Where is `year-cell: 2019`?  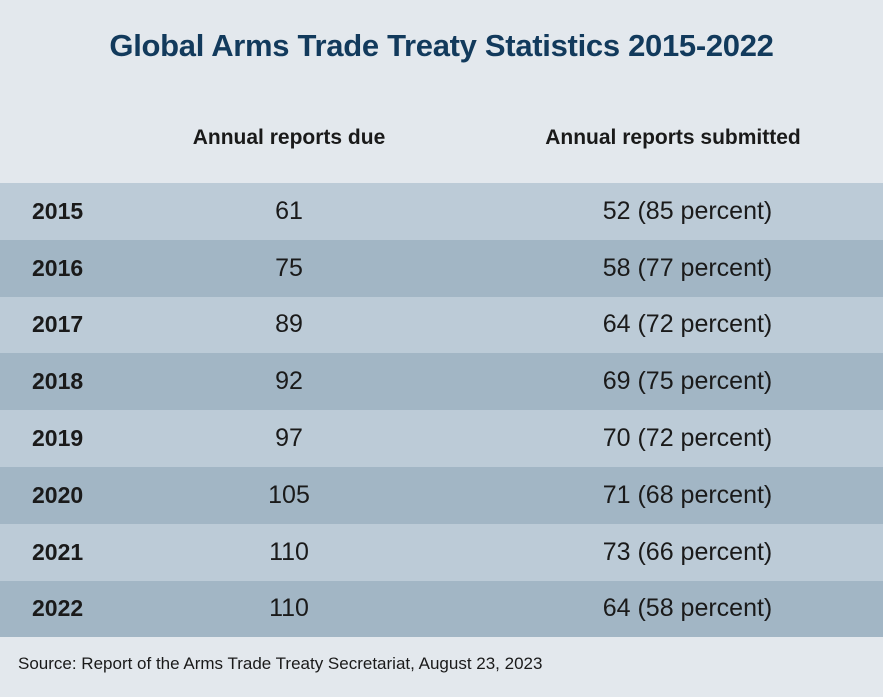
year-cell: 2019 is located at coordinates (58, 438).